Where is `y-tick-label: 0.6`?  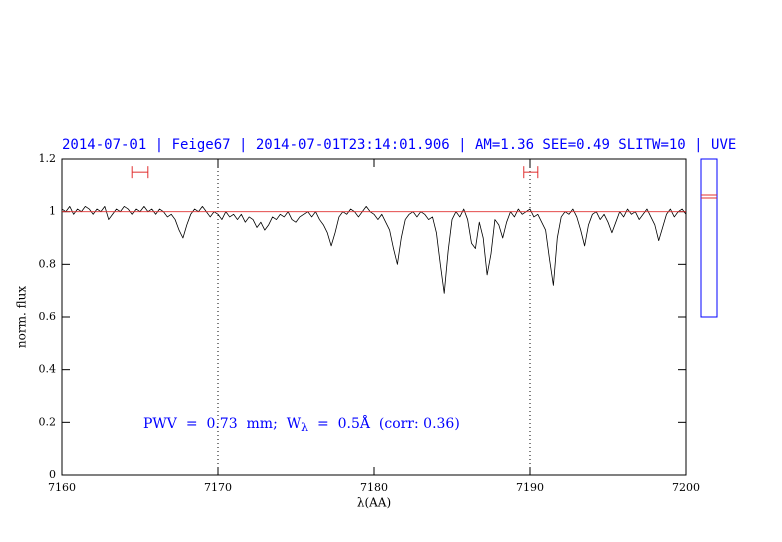 y-tick-label: 0.6 is located at coordinates (48, 316).